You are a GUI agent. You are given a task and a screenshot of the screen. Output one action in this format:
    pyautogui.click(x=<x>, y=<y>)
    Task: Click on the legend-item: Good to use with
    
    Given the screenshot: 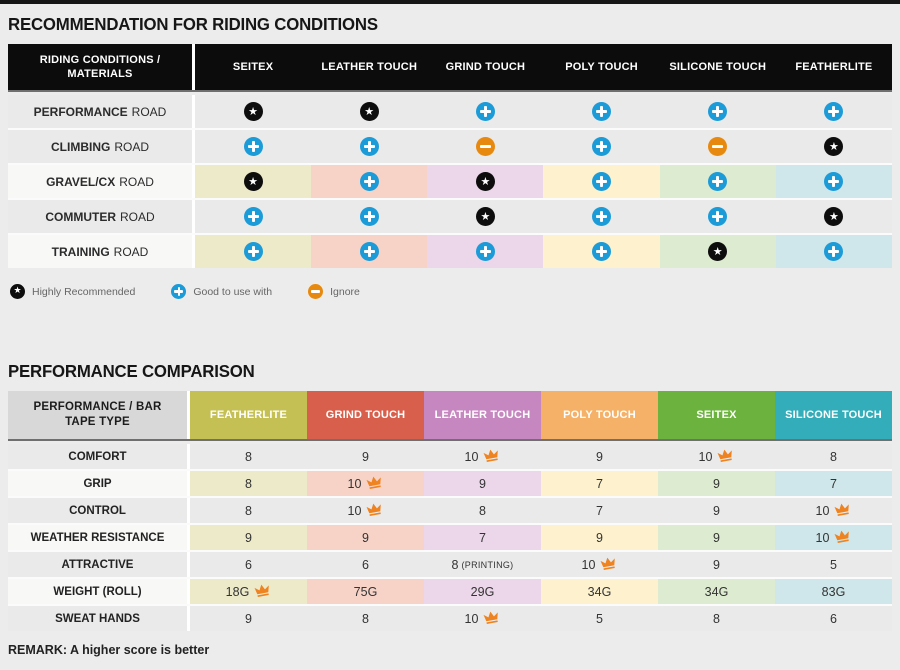 What is the action you would take?
    pyautogui.click(x=221, y=291)
    